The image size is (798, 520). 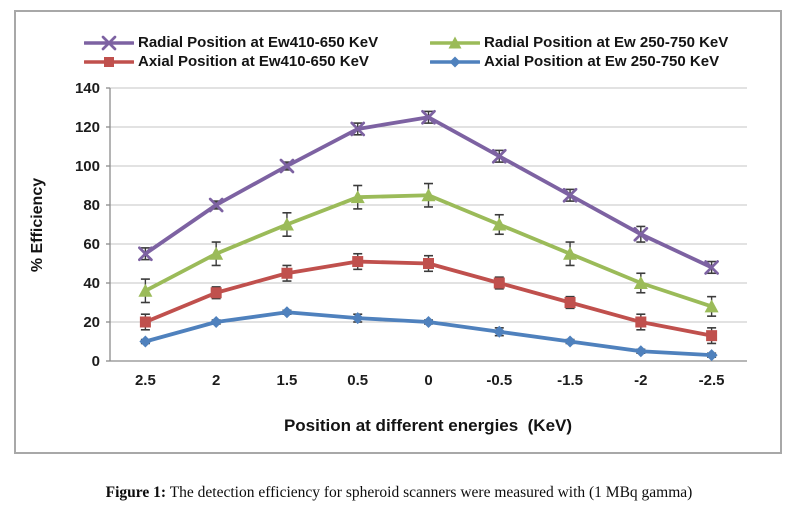 I want to click on x-tick-label: 2.5, so click(x=145, y=380).